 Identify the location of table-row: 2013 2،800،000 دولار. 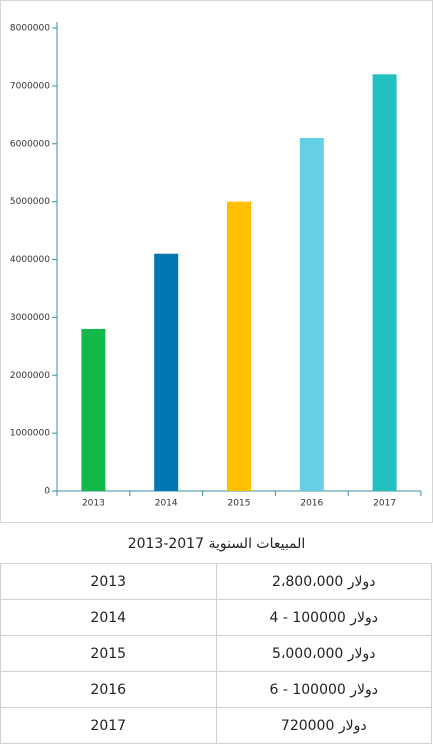
(216, 581).